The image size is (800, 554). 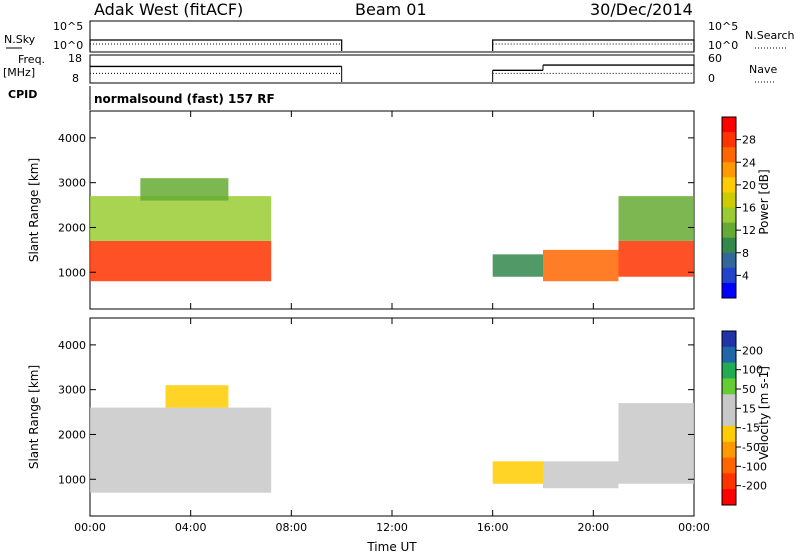 What do you see at coordinates (392, 527) in the screenshot?
I see `x-tick-label: 12:00` at bounding box center [392, 527].